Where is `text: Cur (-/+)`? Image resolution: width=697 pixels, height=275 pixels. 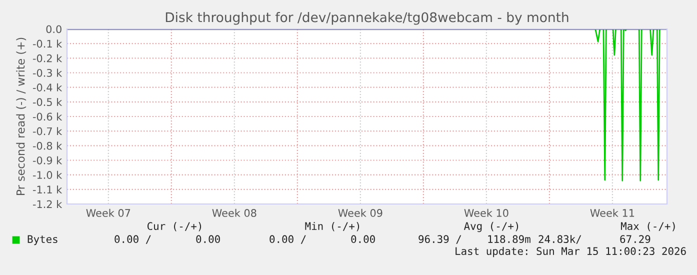 text: Cur (-/+) is located at coordinates (174, 227).